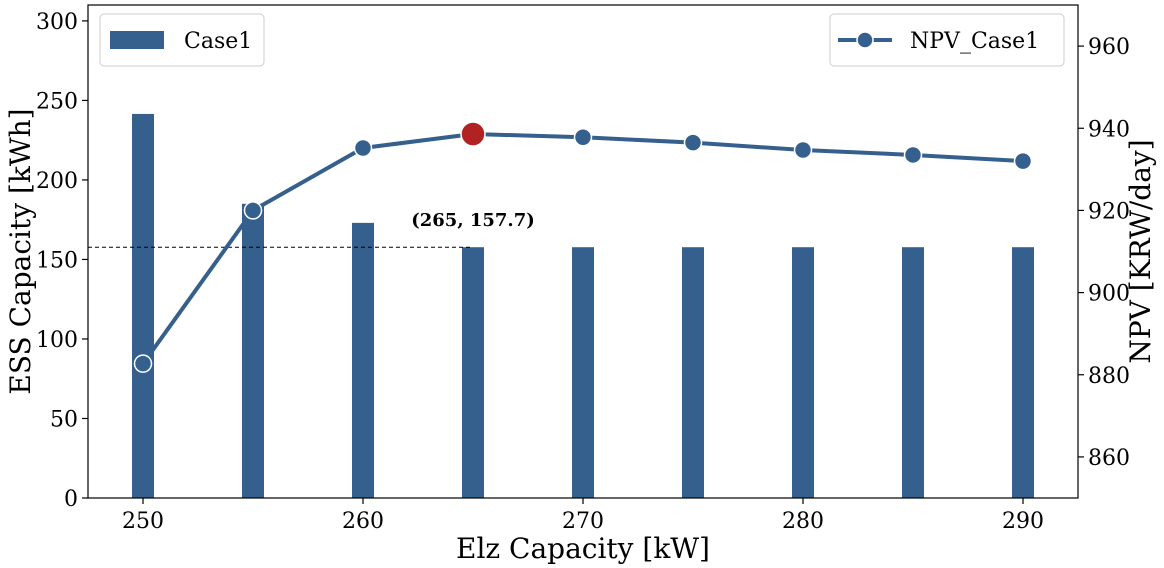 The height and width of the screenshot is (568, 1164). Describe the element at coordinates (473, 134) in the screenshot. I see `highlight-point` at that location.